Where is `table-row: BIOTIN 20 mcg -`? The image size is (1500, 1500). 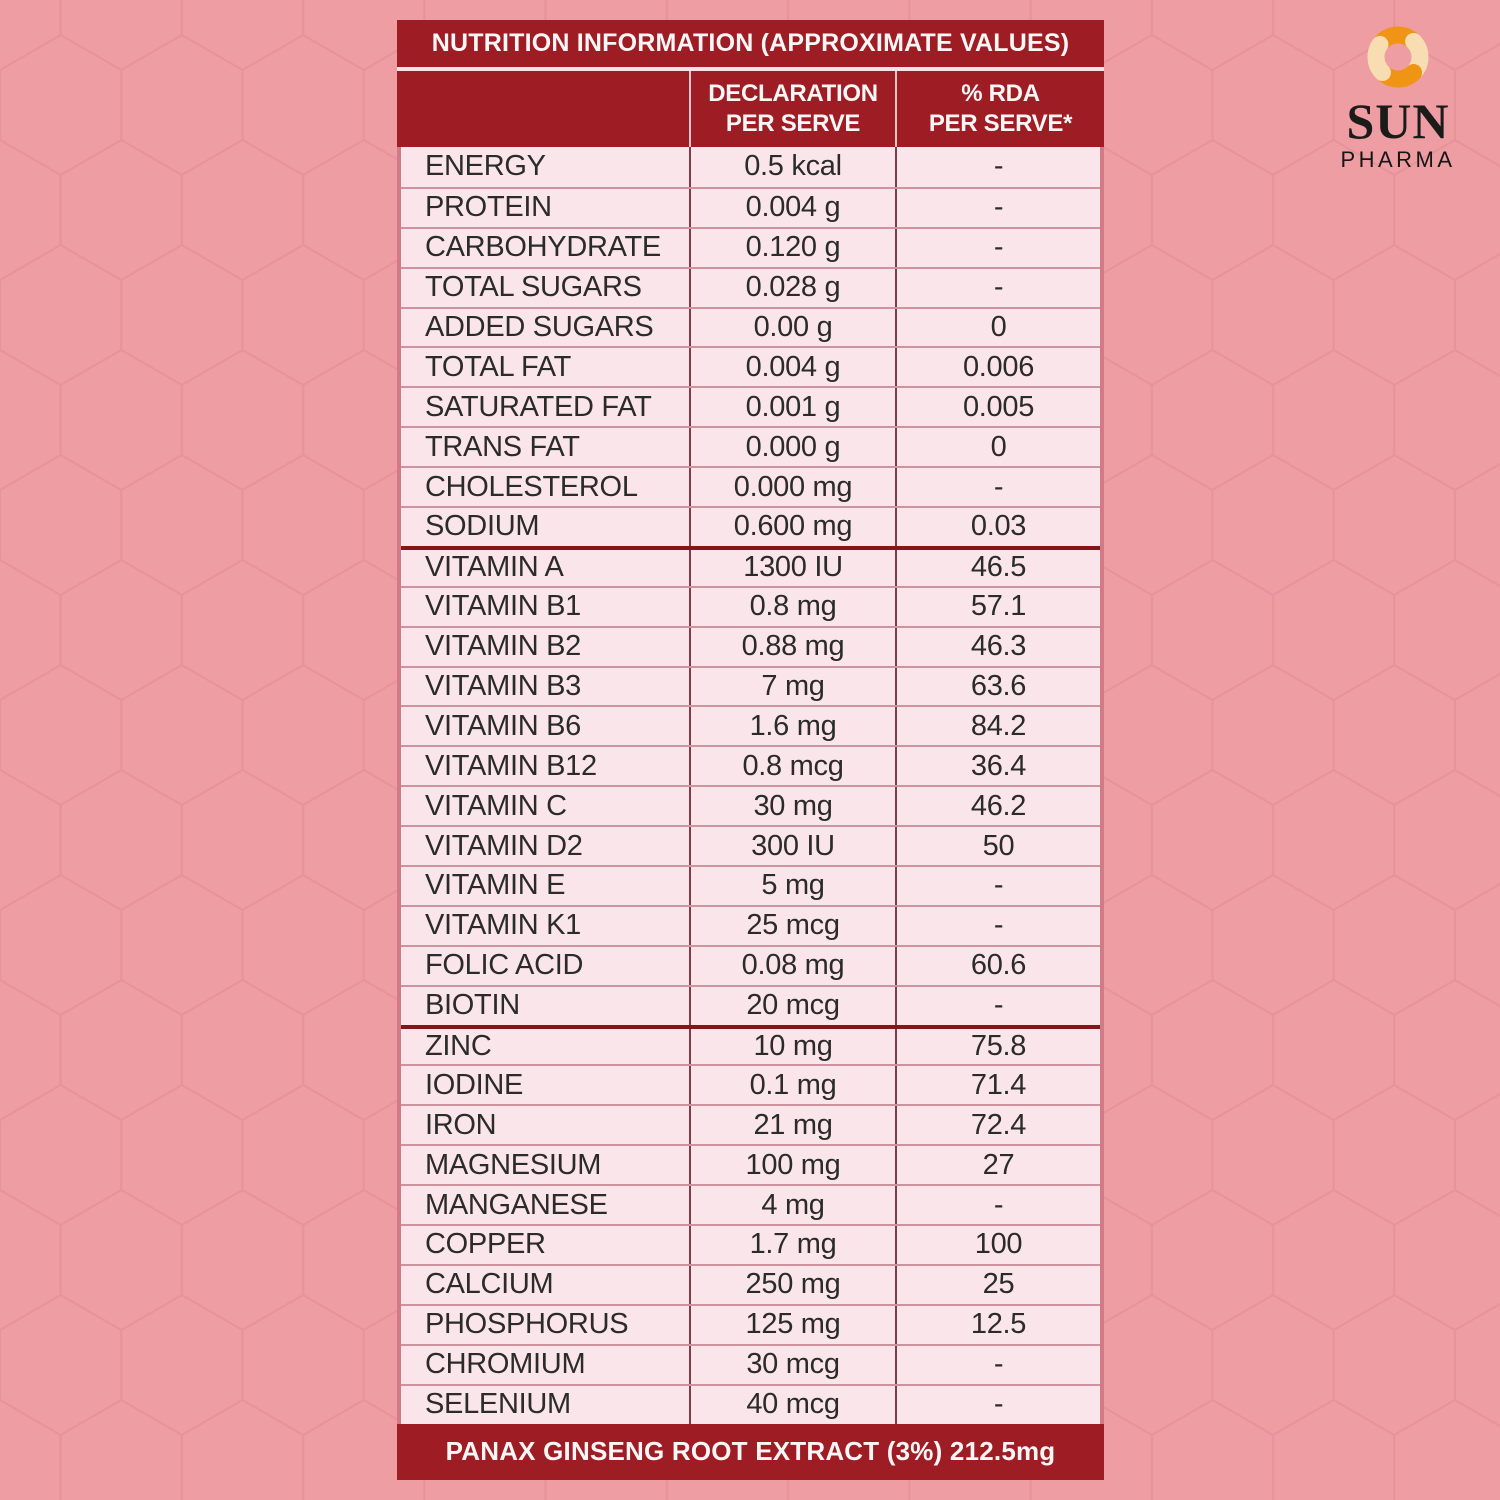 table-row: BIOTIN 20 mcg - is located at coordinates (750, 1004).